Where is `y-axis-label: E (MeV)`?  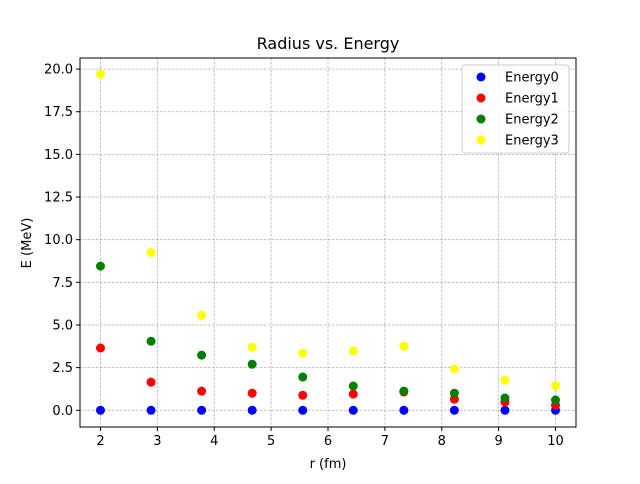 y-axis-label: E (MeV) is located at coordinates (27, 243).